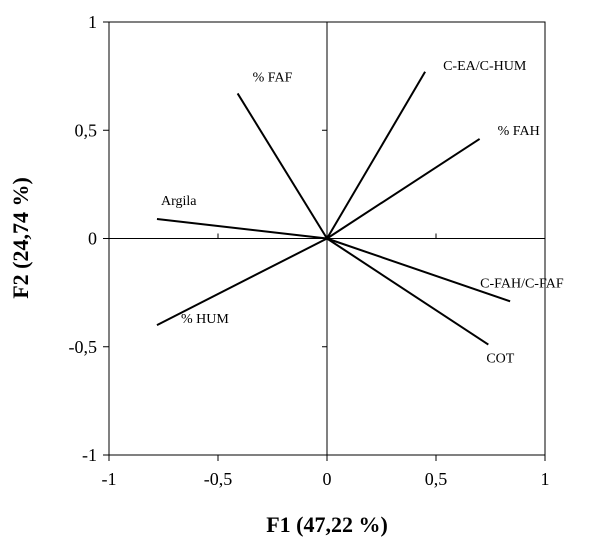  Describe the element at coordinates (403, 189) in the screenshot. I see `vector-fah` at that location.